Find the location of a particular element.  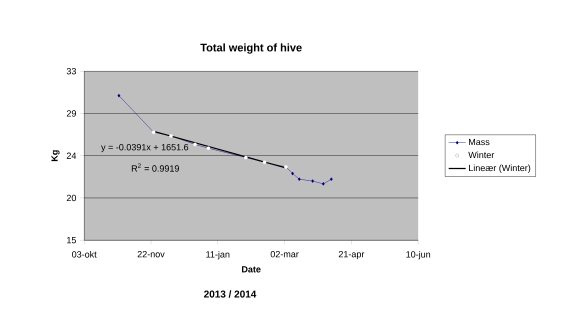

x-tick-label: 02-mar is located at coordinates (284, 254).